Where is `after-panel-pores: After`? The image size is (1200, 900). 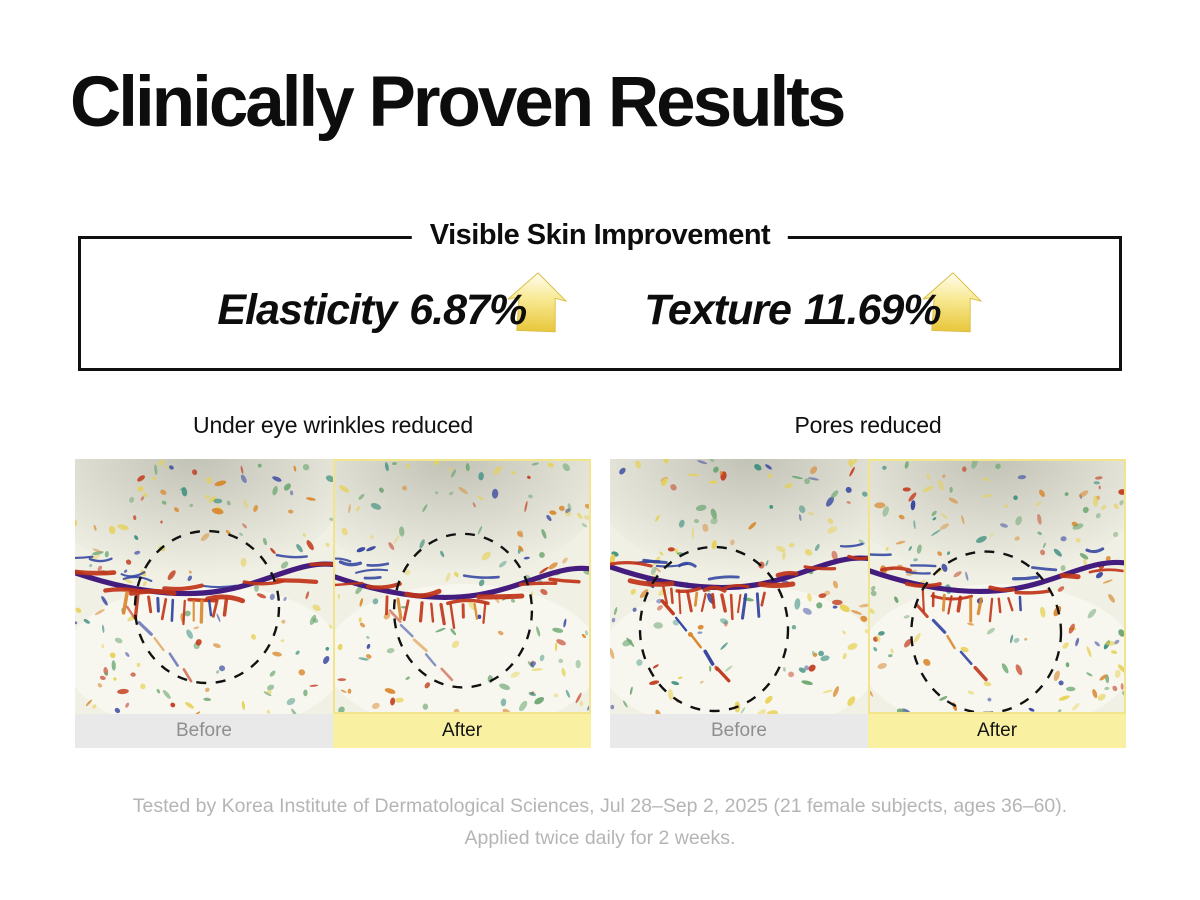 after-panel-pores: After is located at coordinates (997, 603).